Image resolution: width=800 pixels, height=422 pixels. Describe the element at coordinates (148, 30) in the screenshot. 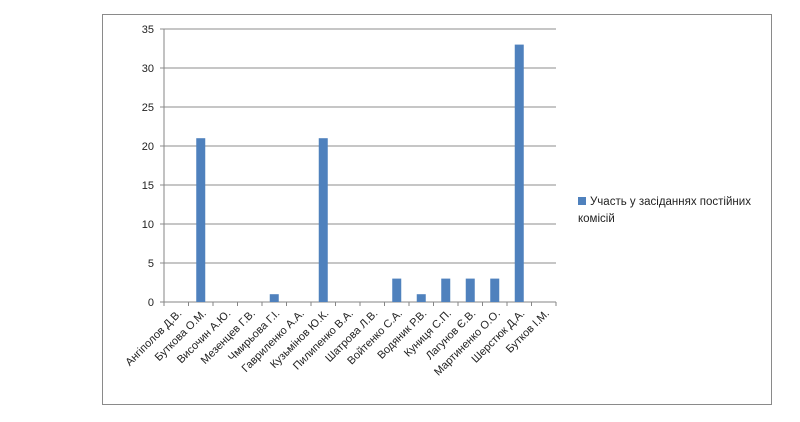

I see `y-tick-label: 35` at that location.